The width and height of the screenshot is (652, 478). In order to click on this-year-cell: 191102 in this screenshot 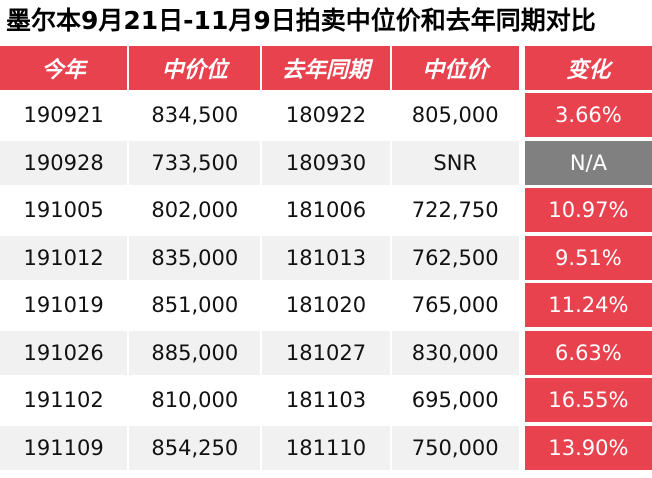, I will do `click(64, 400)`.